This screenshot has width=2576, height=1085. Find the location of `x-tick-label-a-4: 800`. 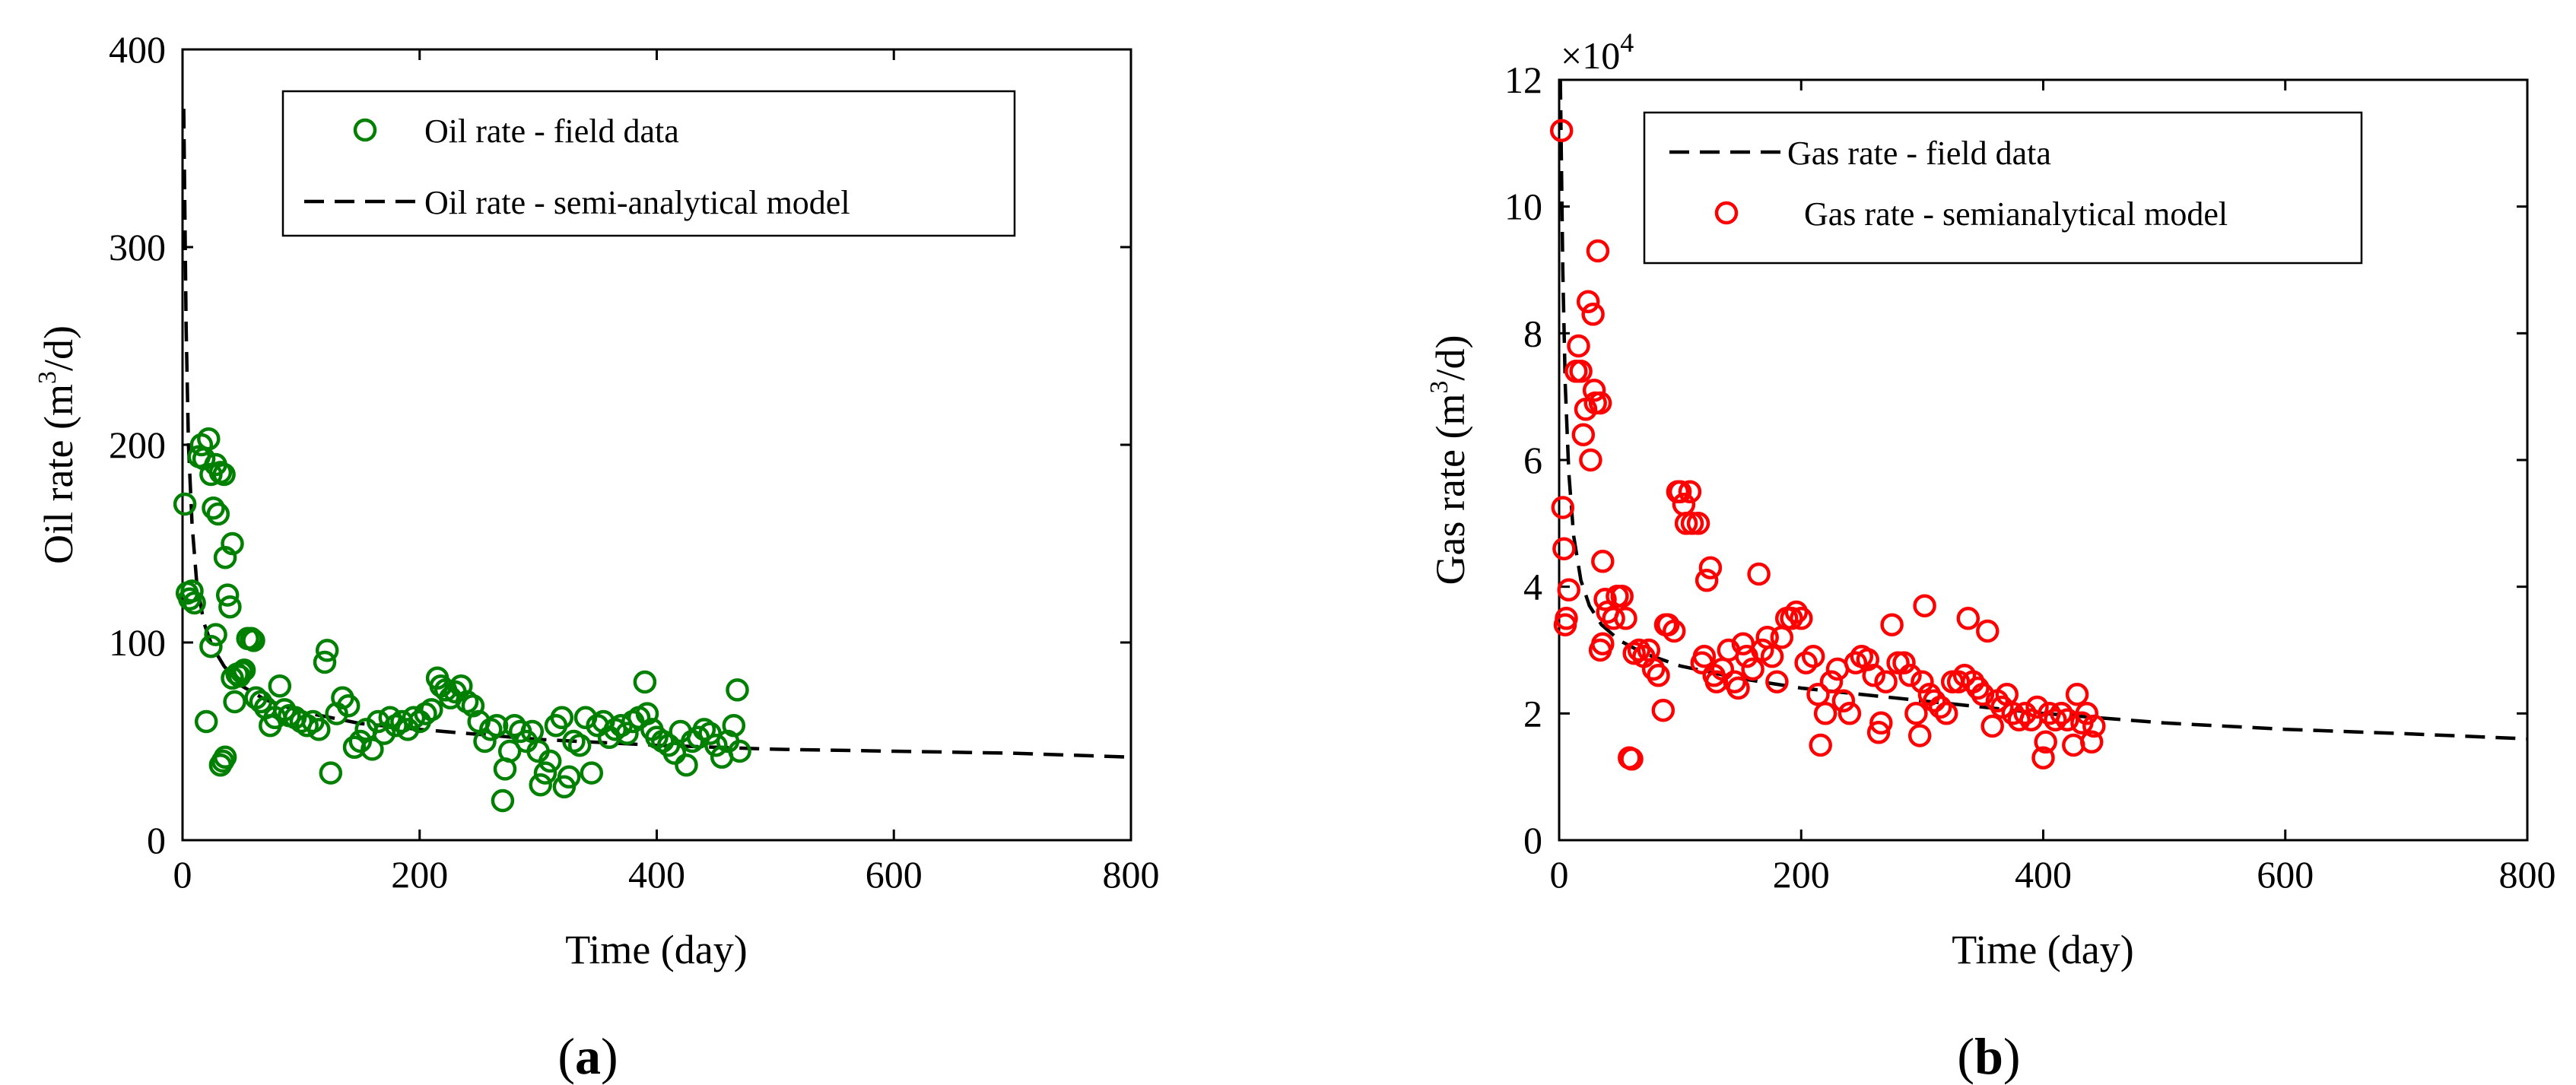

x-tick-label-a-4: 800 is located at coordinates (1131, 874).